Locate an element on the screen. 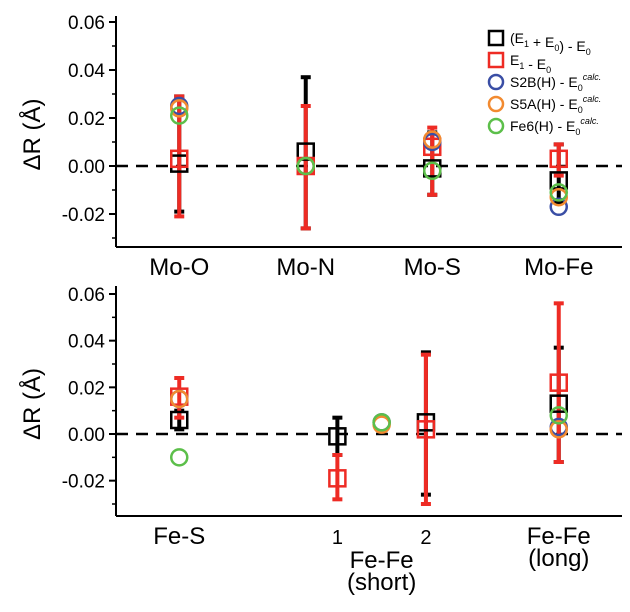  x-group-label: (short) is located at coordinates (381, 582).